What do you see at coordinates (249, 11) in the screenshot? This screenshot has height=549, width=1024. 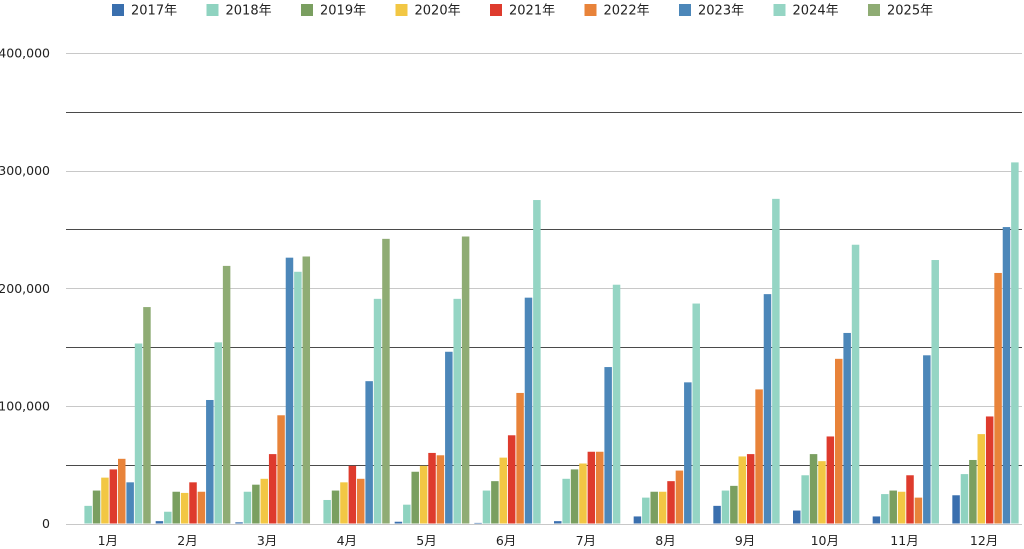 I see `legend-label: 2018年` at bounding box center [249, 11].